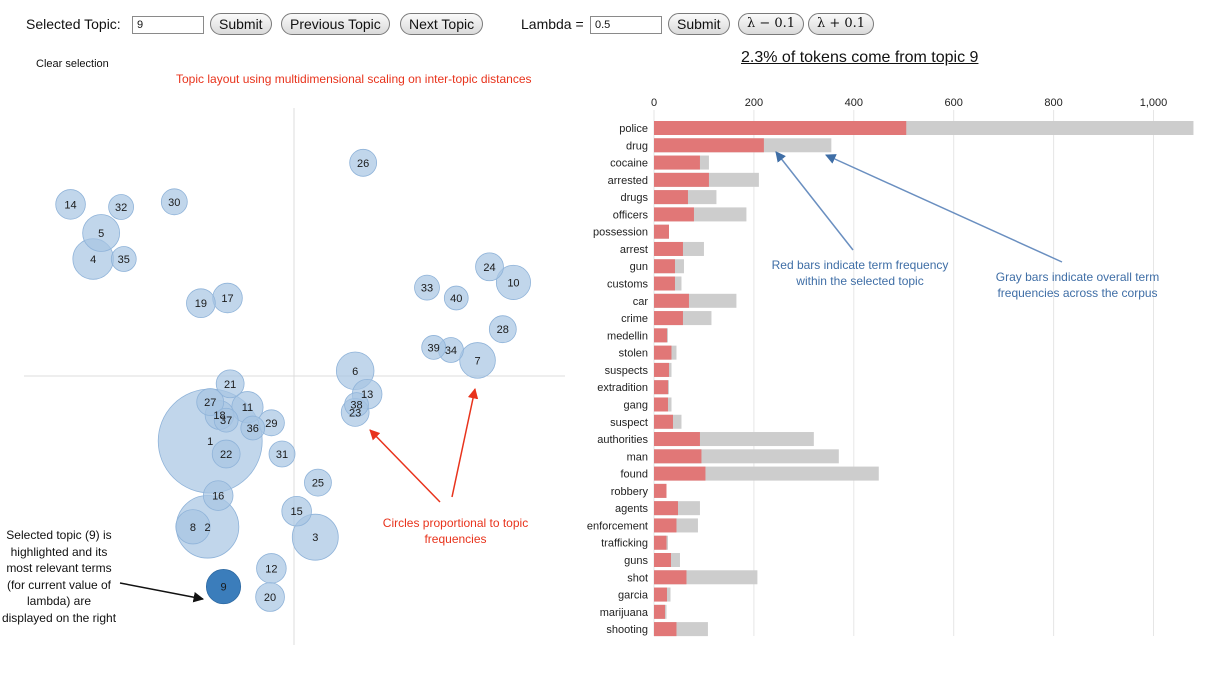 This screenshot has width=1208, height=675. What do you see at coordinates (637, 146) in the screenshot?
I see `term-label-drug: drug` at bounding box center [637, 146].